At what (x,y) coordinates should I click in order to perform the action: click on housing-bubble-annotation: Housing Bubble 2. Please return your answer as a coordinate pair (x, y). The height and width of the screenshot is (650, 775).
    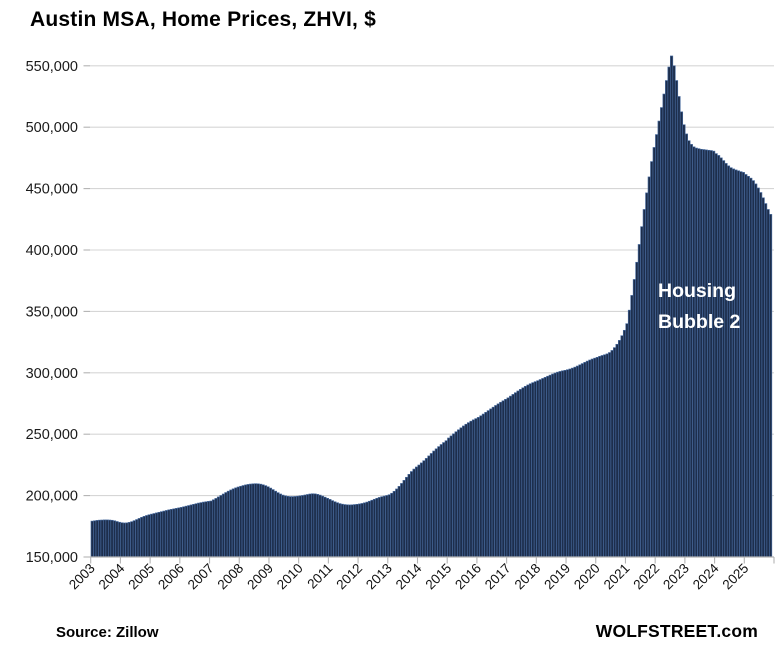
    Looking at the image, I should click on (699, 307).